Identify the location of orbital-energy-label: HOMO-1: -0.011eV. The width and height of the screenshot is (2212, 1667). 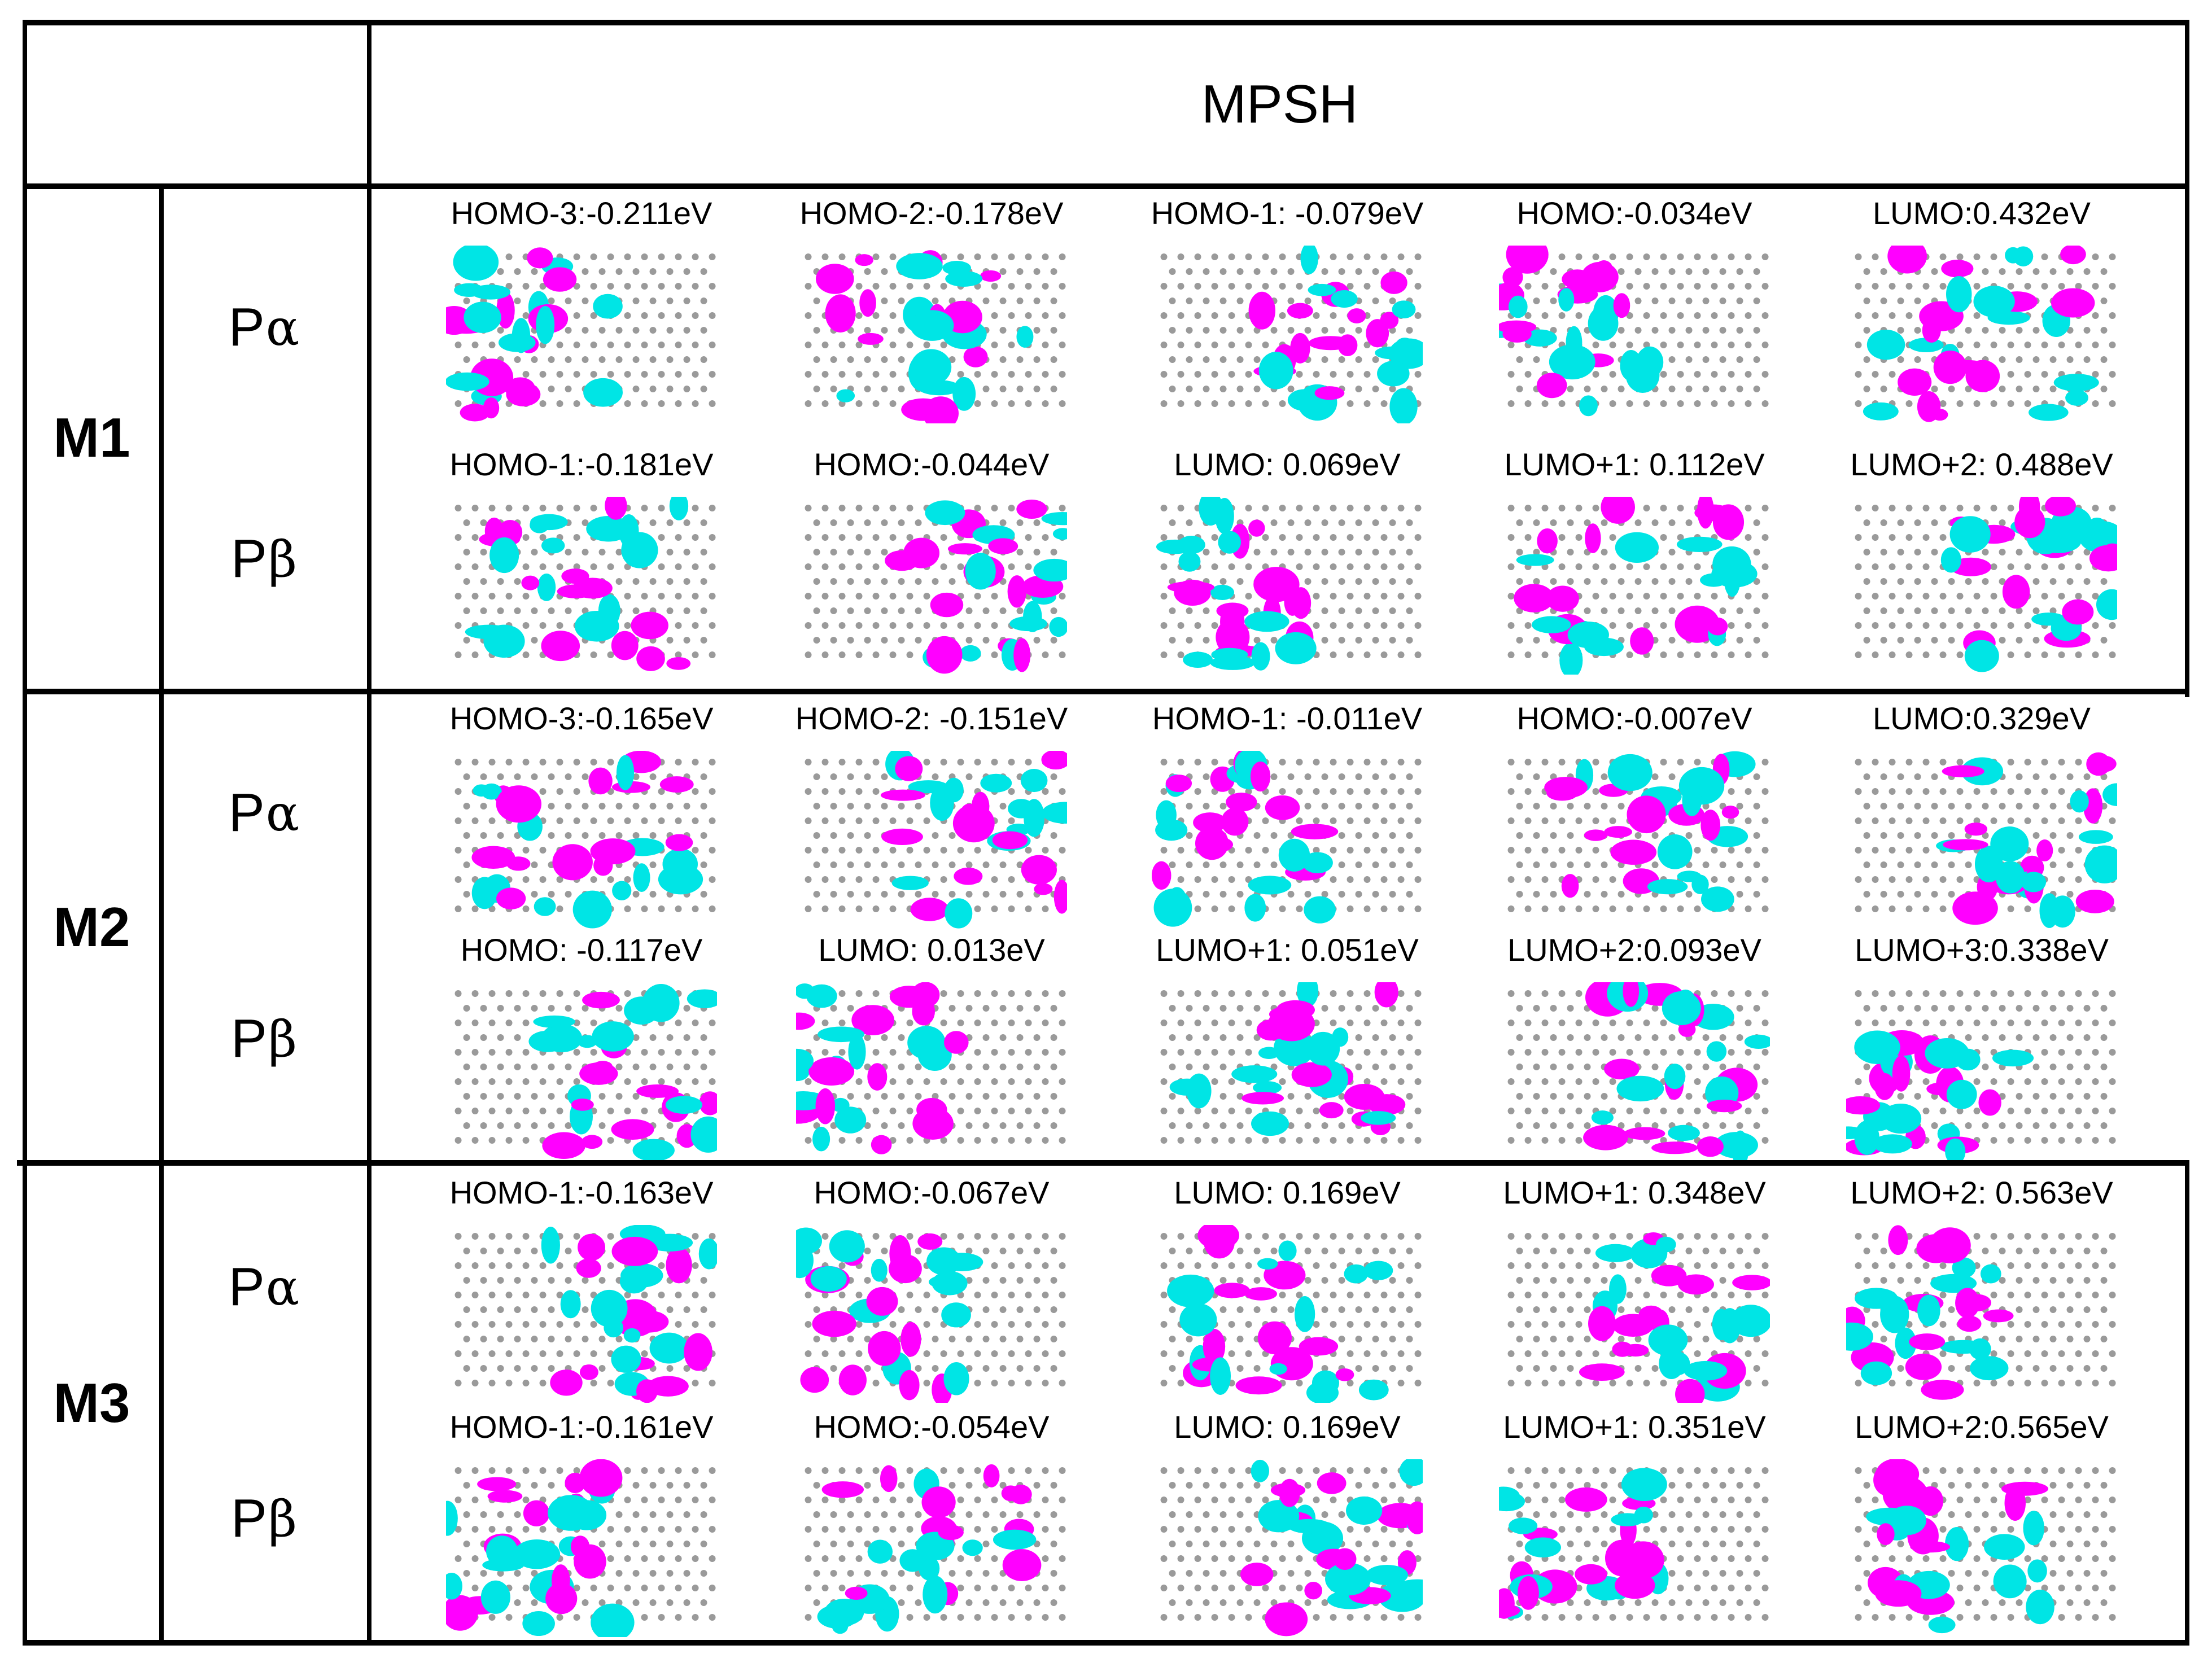
(1287, 718).